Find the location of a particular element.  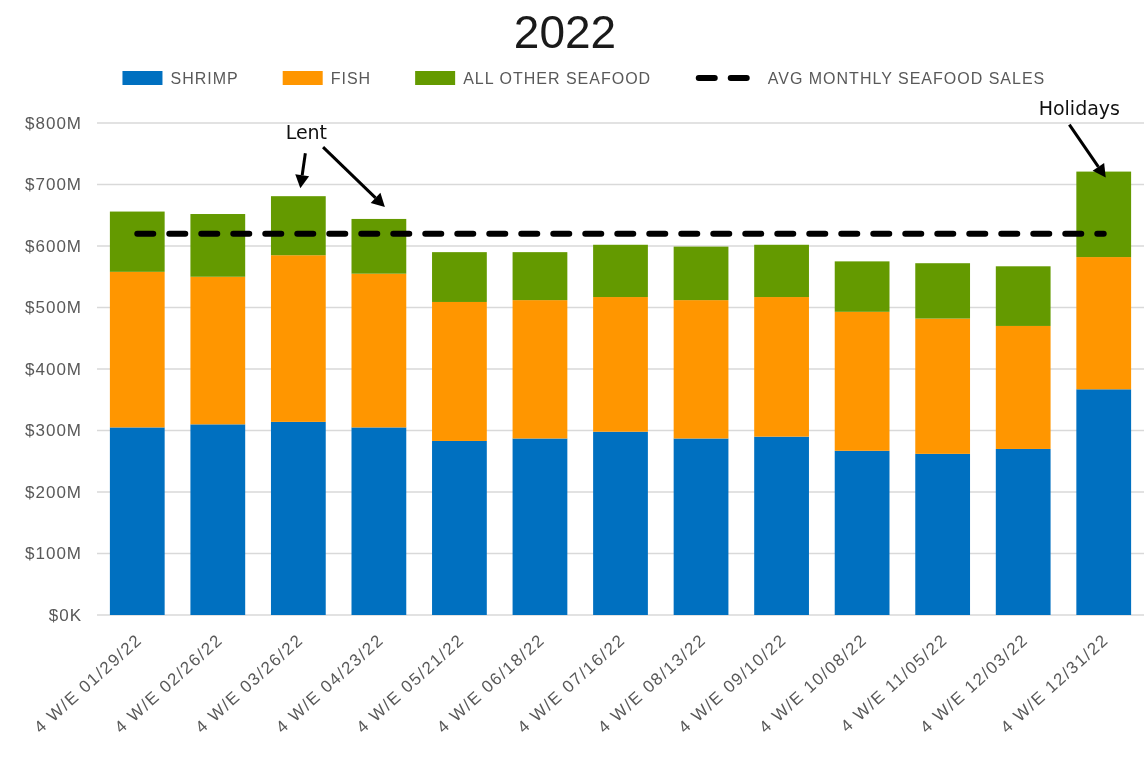

y-tick-label: $700M is located at coordinates (53, 185).